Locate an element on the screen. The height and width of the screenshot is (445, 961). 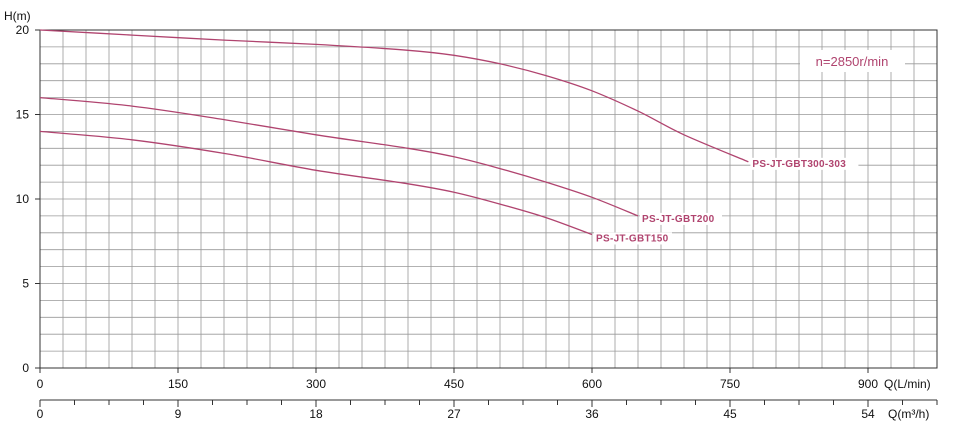
y-tick-label: 20 is located at coordinates (23, 30).